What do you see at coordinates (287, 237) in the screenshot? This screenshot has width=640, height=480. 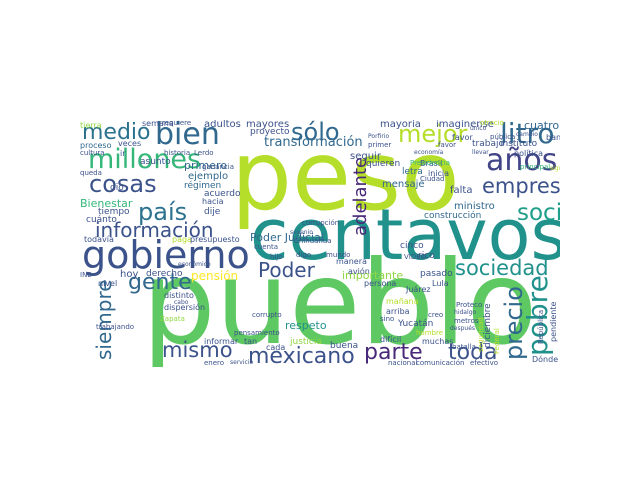 I see `word-poder-judicial: Poder Judicial` at bounding box center [287, 237].